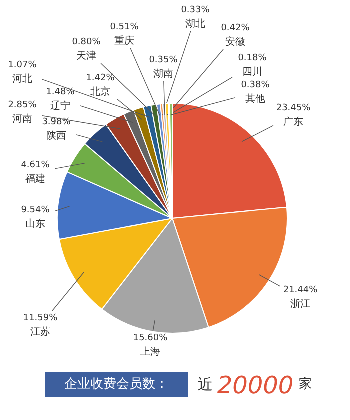 The image size is (350, 420). What do you see at coordinates (196, 24) in the screenshot?
I see `slice-label: 湖北` at bounding box center [196, 24].